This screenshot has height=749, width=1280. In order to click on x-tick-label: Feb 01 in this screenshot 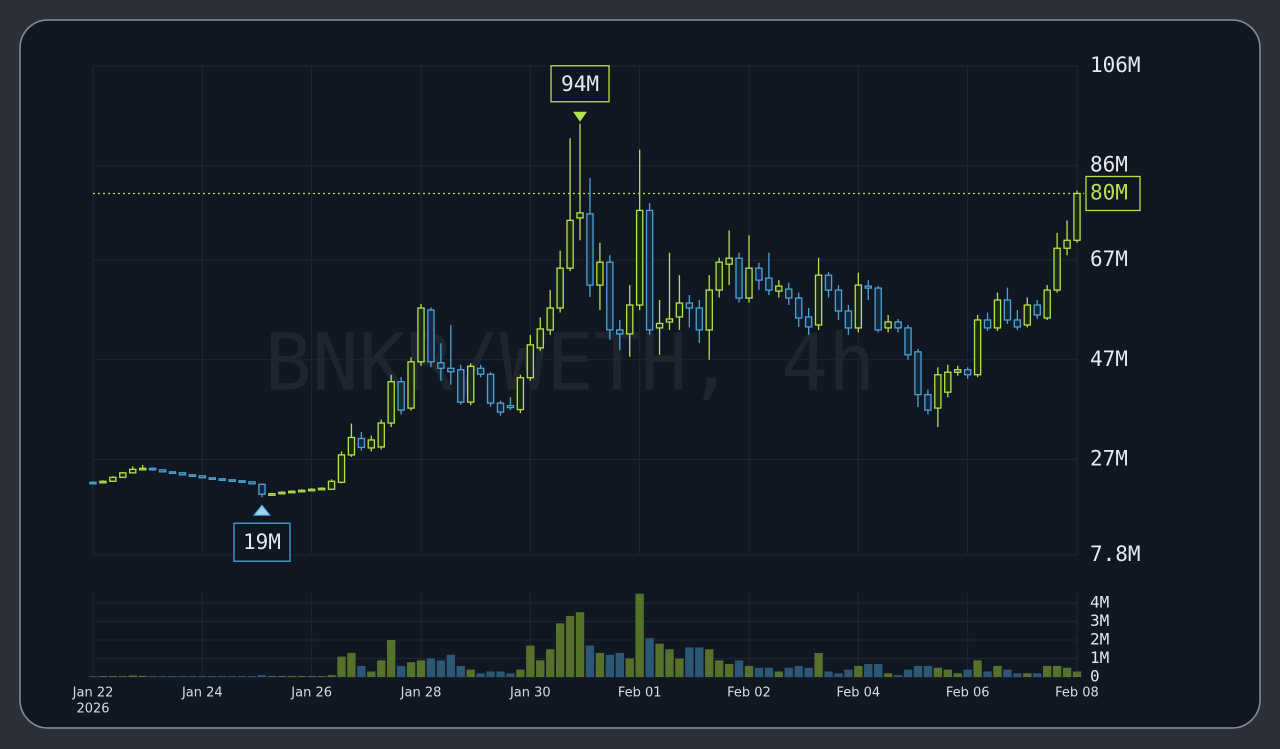, I will do `click(640, 693)`.